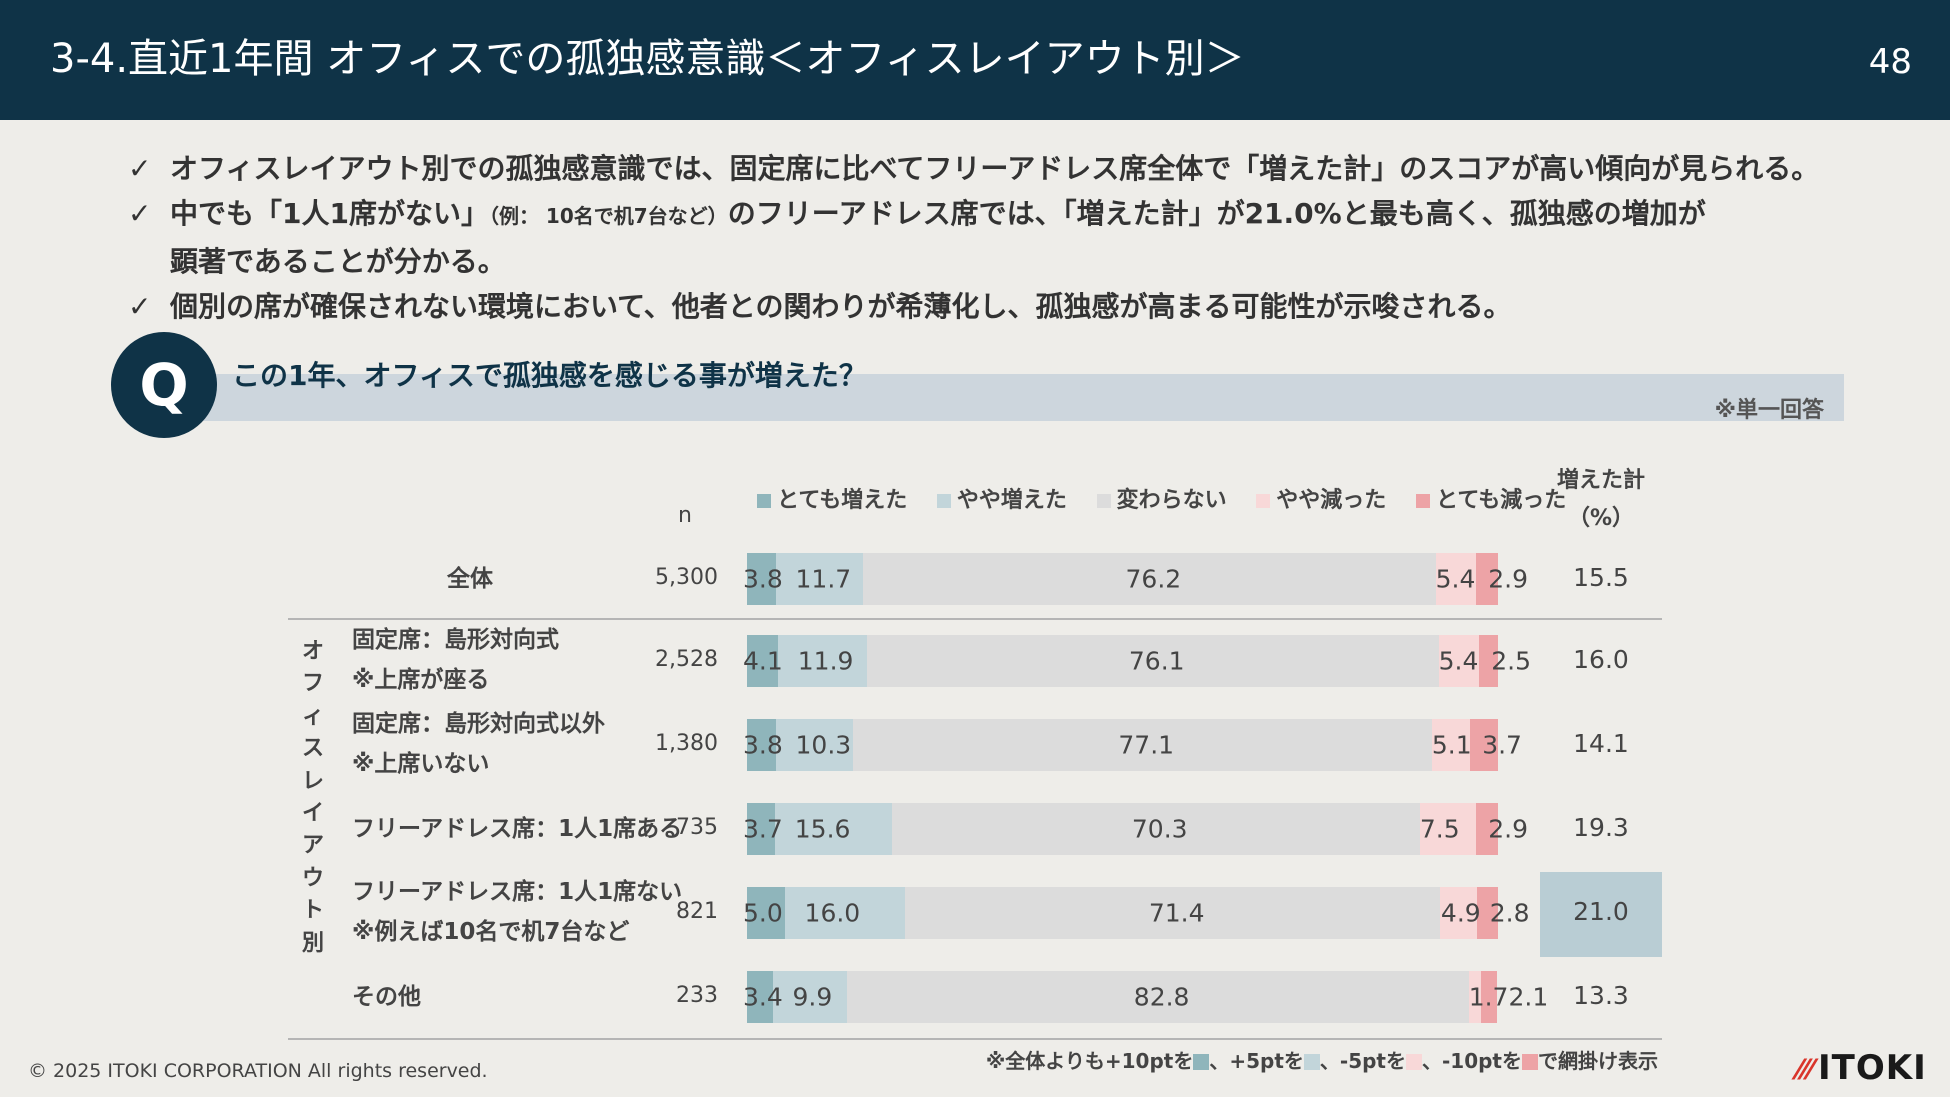  I want to click on legend-label: 変わらない, so click(1171, 500).